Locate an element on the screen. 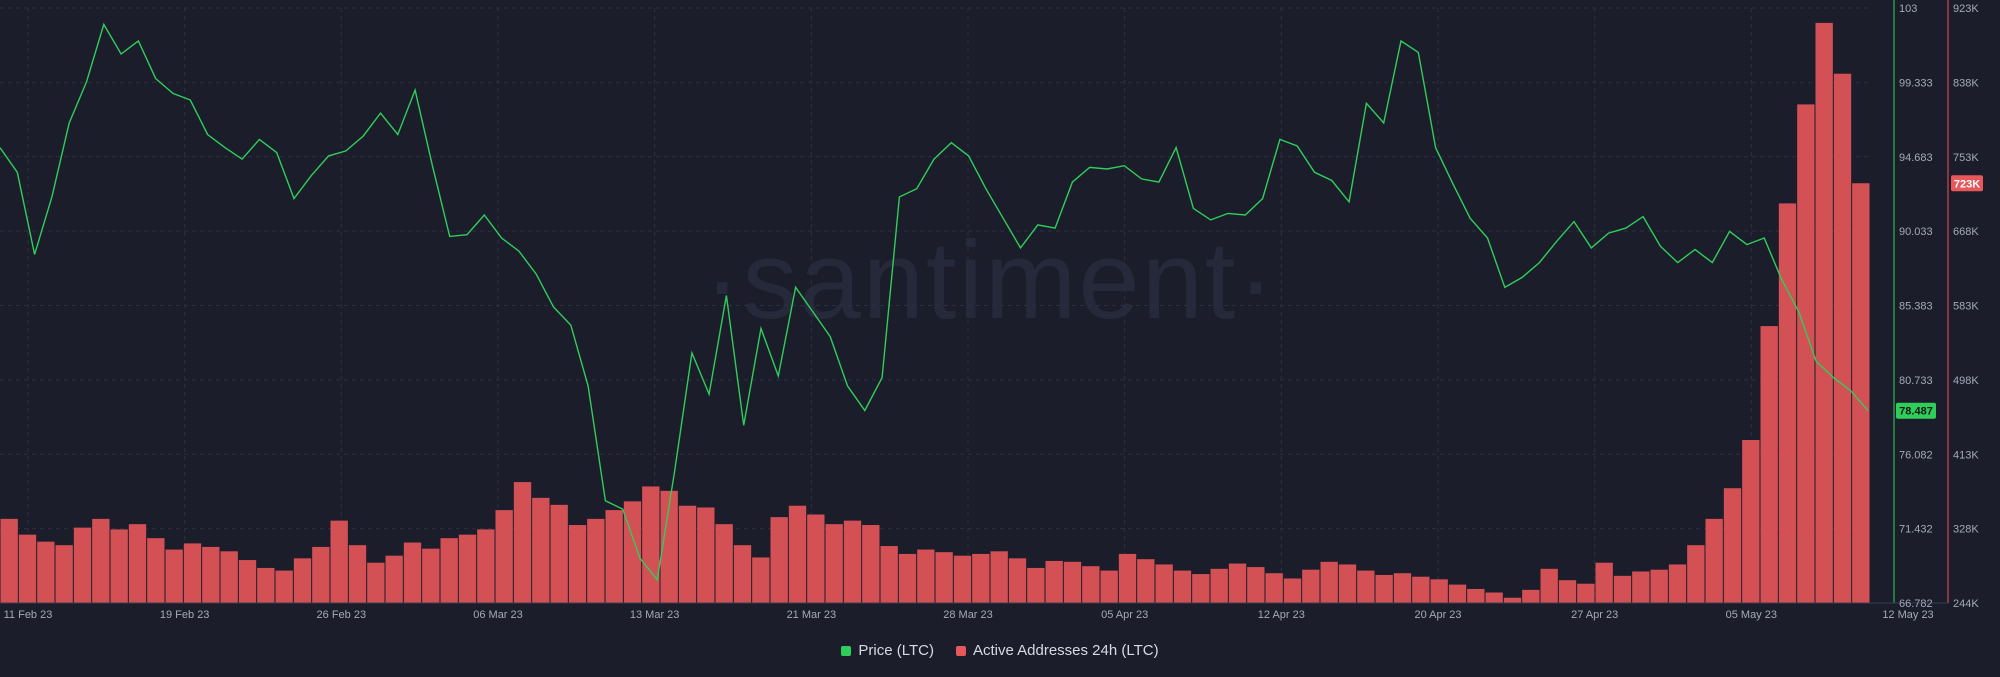 The height and width of the screenshot is (677, 2000). price-last-value-label: 78.487 is located at coordinates (1916, 412).